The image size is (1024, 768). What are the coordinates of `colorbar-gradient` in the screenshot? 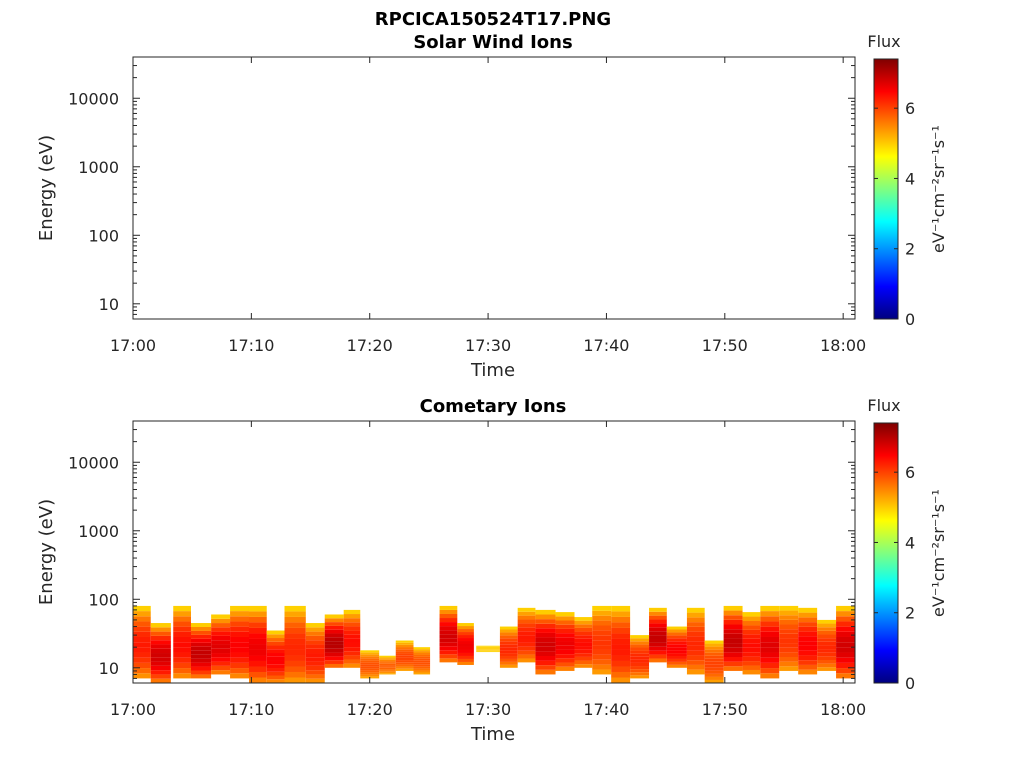 It's located at (886, 553).